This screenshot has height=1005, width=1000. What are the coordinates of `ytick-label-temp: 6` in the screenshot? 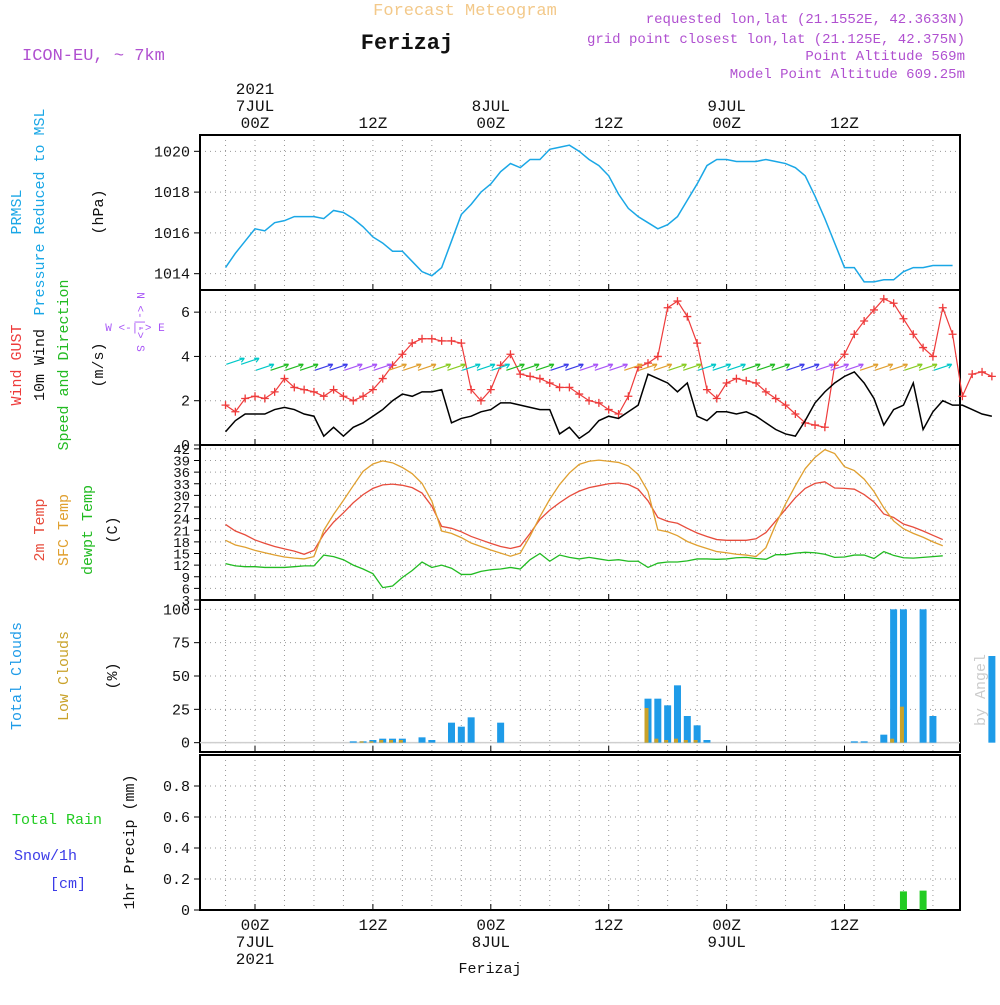 It's located at (186, 590).